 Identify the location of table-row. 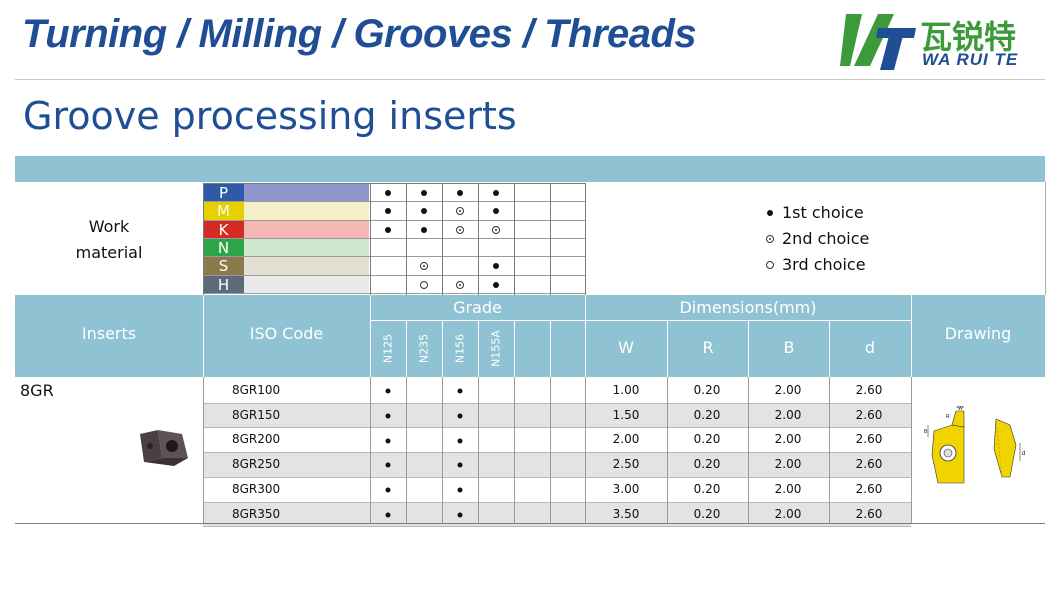
(557, 514).